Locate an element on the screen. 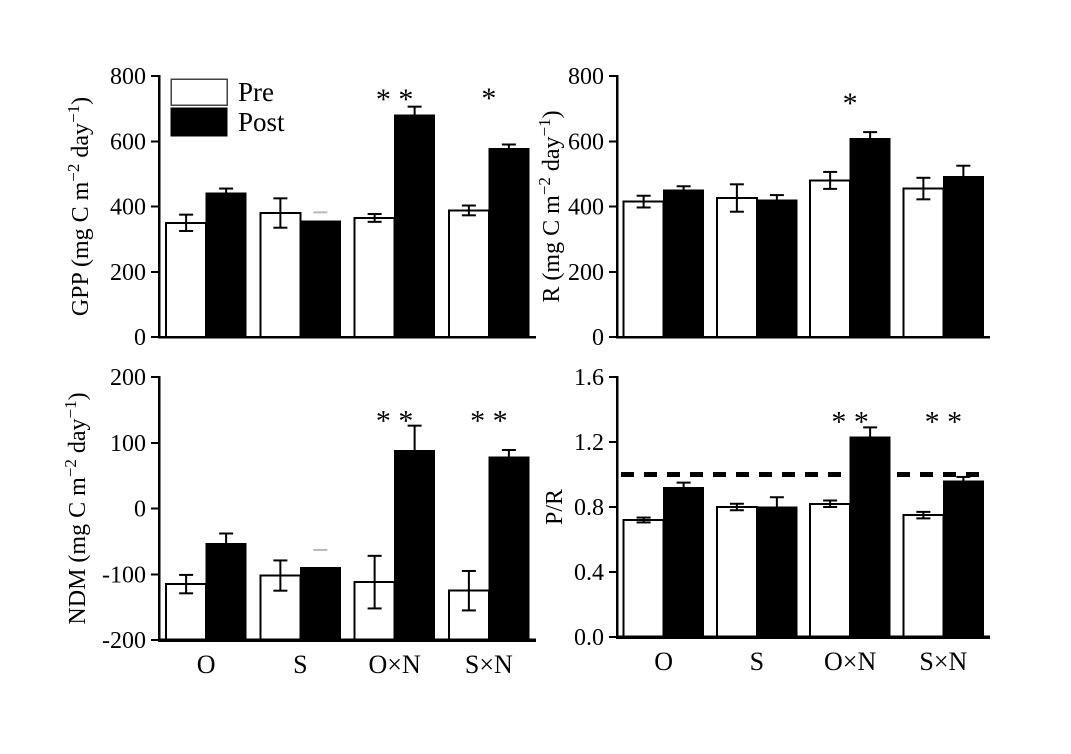 The height and width of the screenshot is (754, 1071). y-tick-label: 0.0 is located at coordinates (589, 638).